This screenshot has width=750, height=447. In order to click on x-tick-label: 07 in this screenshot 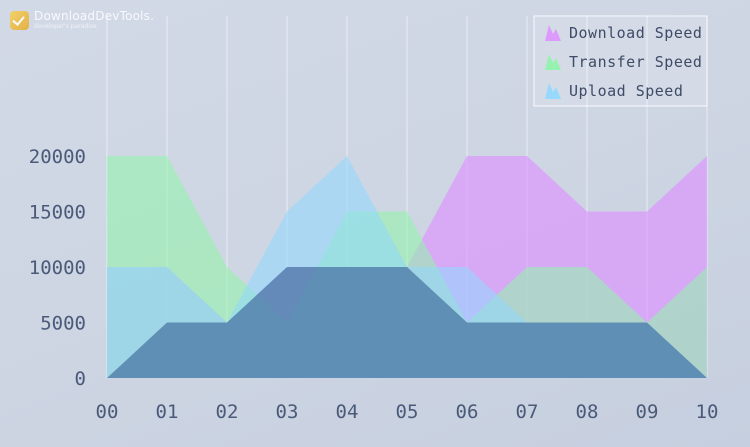, I will do `click(527, 412)`.